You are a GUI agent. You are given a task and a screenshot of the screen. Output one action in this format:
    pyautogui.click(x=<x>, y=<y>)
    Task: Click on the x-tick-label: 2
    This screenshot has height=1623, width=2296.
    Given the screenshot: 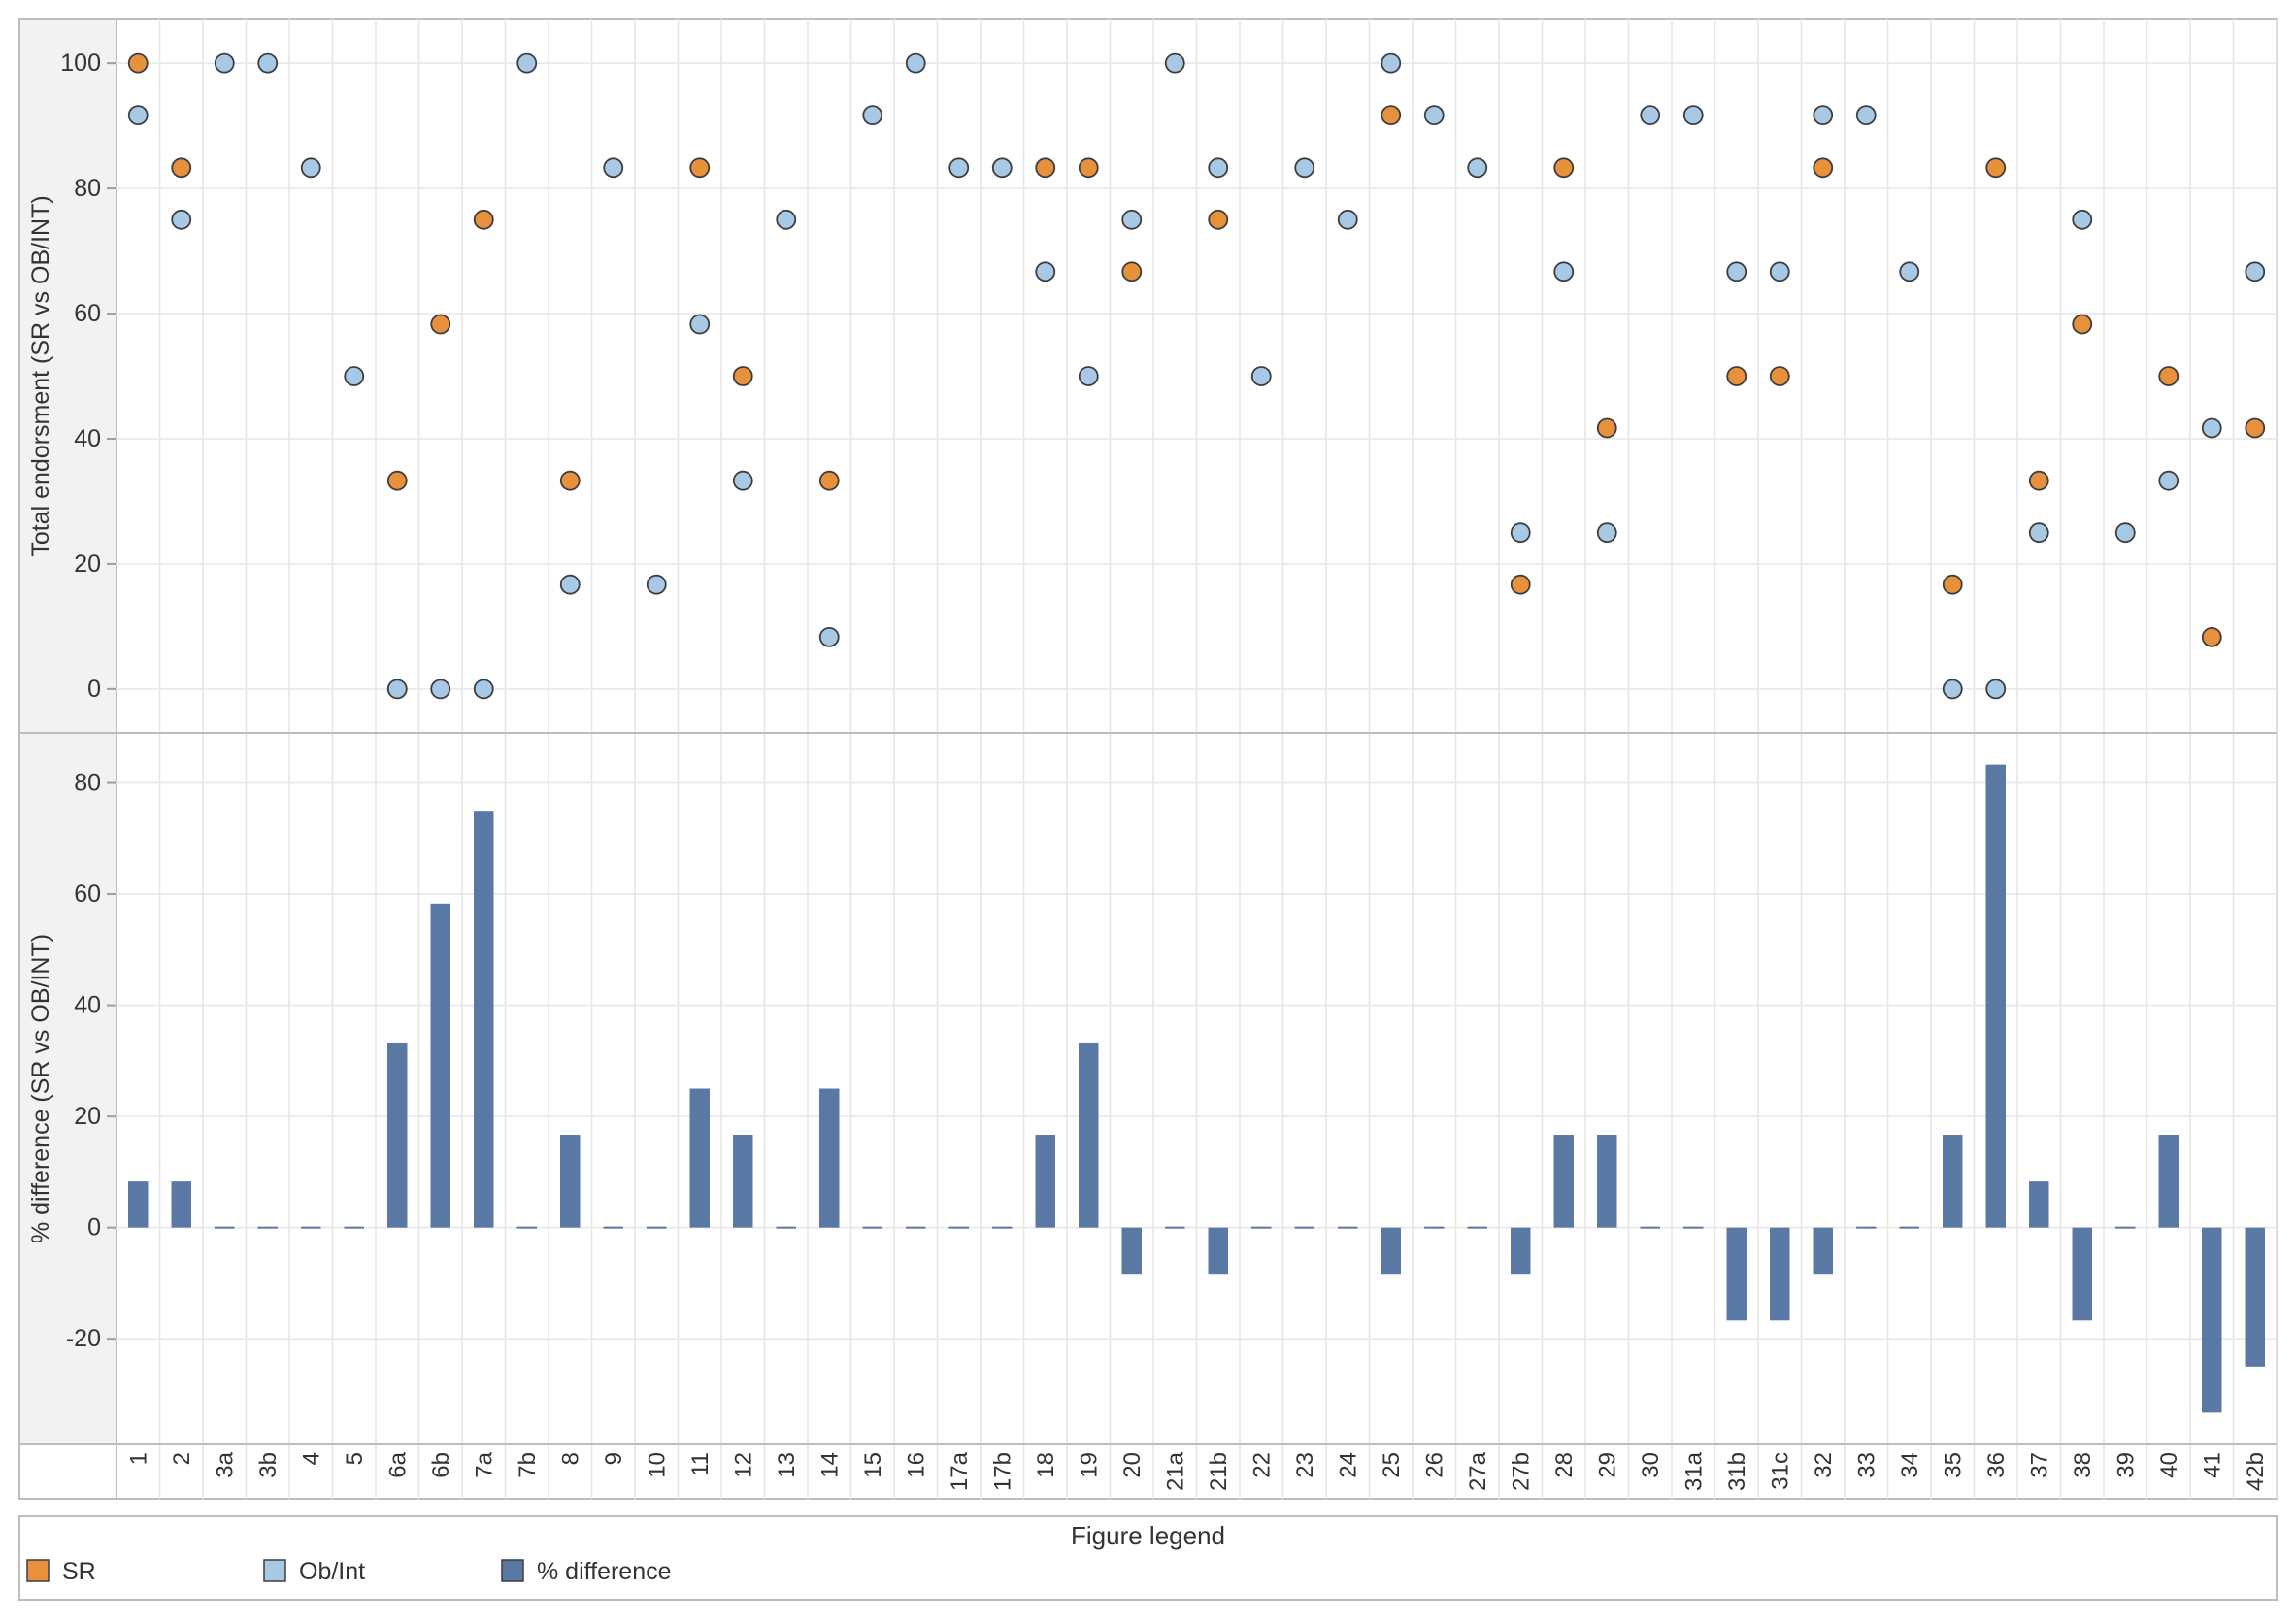 What is the action you would take?
    pyautogui.click(x=182, y=1459)
    